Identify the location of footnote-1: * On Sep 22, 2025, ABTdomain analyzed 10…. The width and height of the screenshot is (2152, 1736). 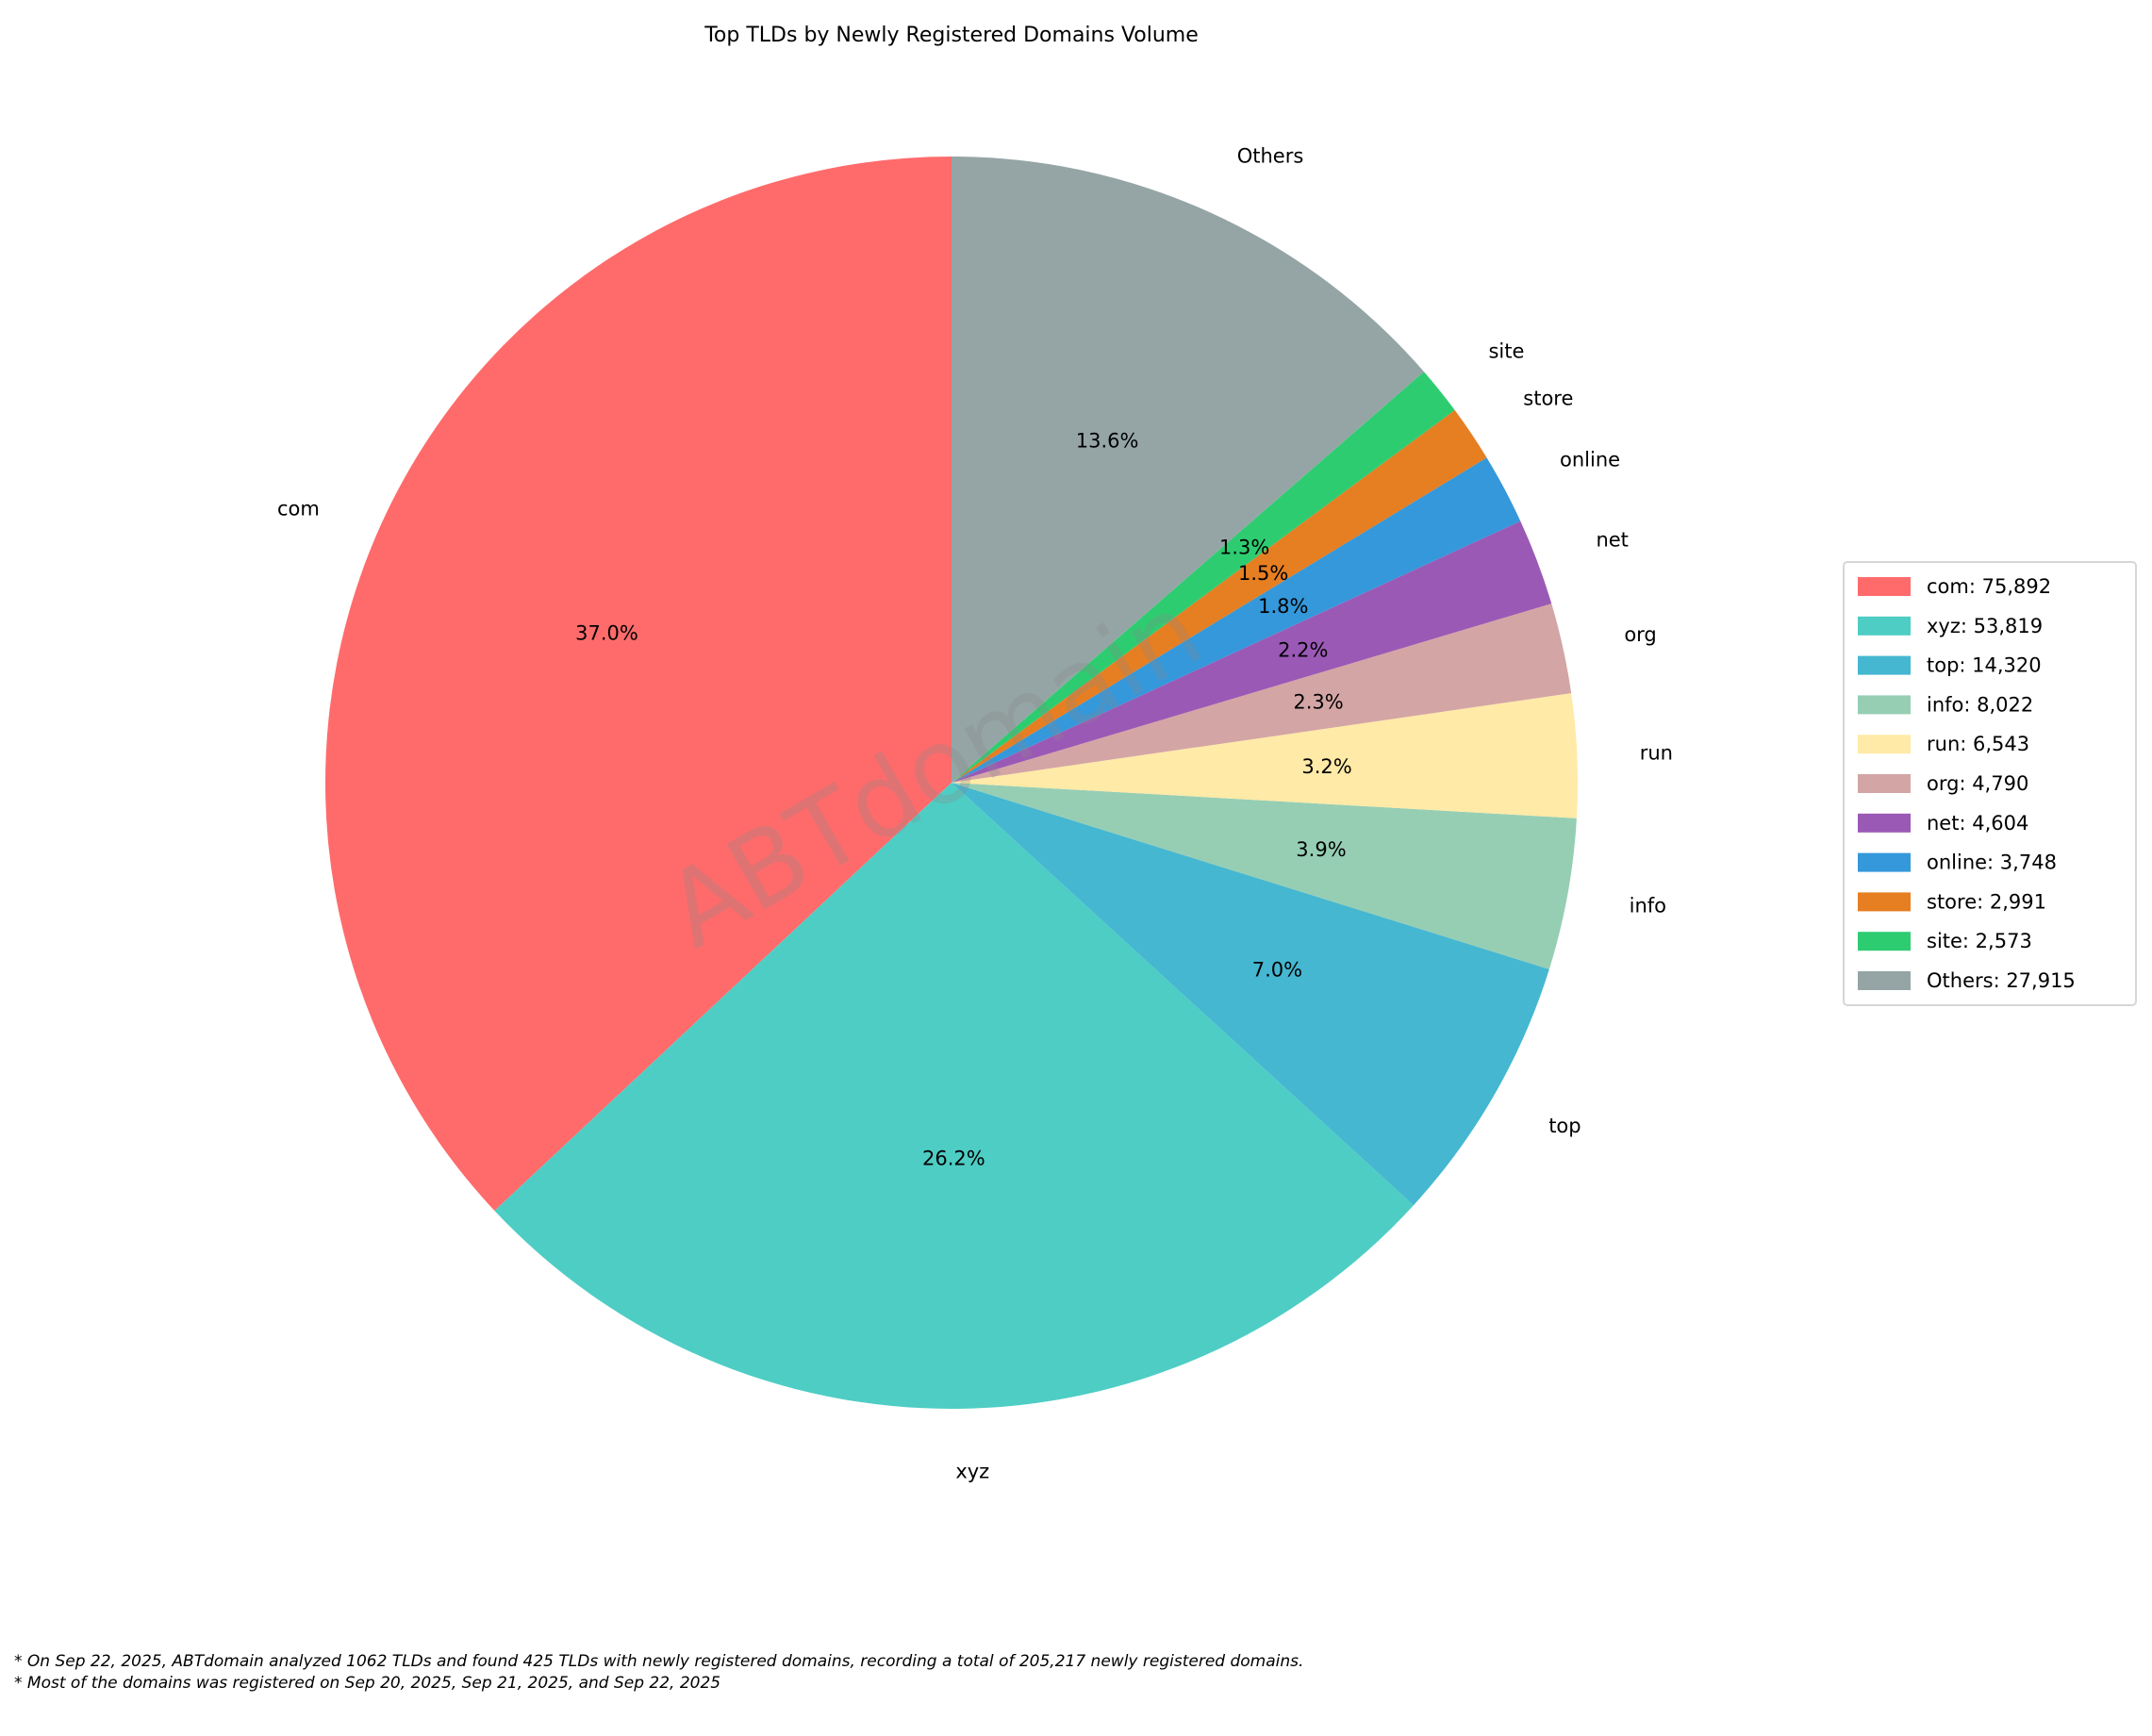
(659, 1661).